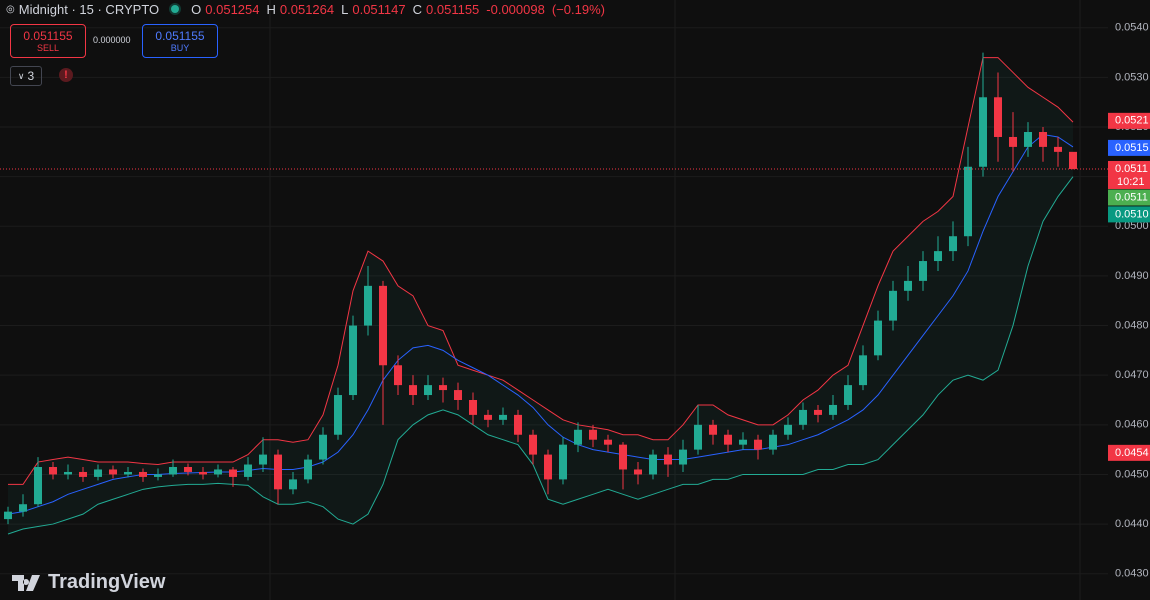 This screenshot has height=600, width=1150. Describe the element at coordinates (180, 36) in the screenshot. I see `buy-price: 0.051155` at that location.